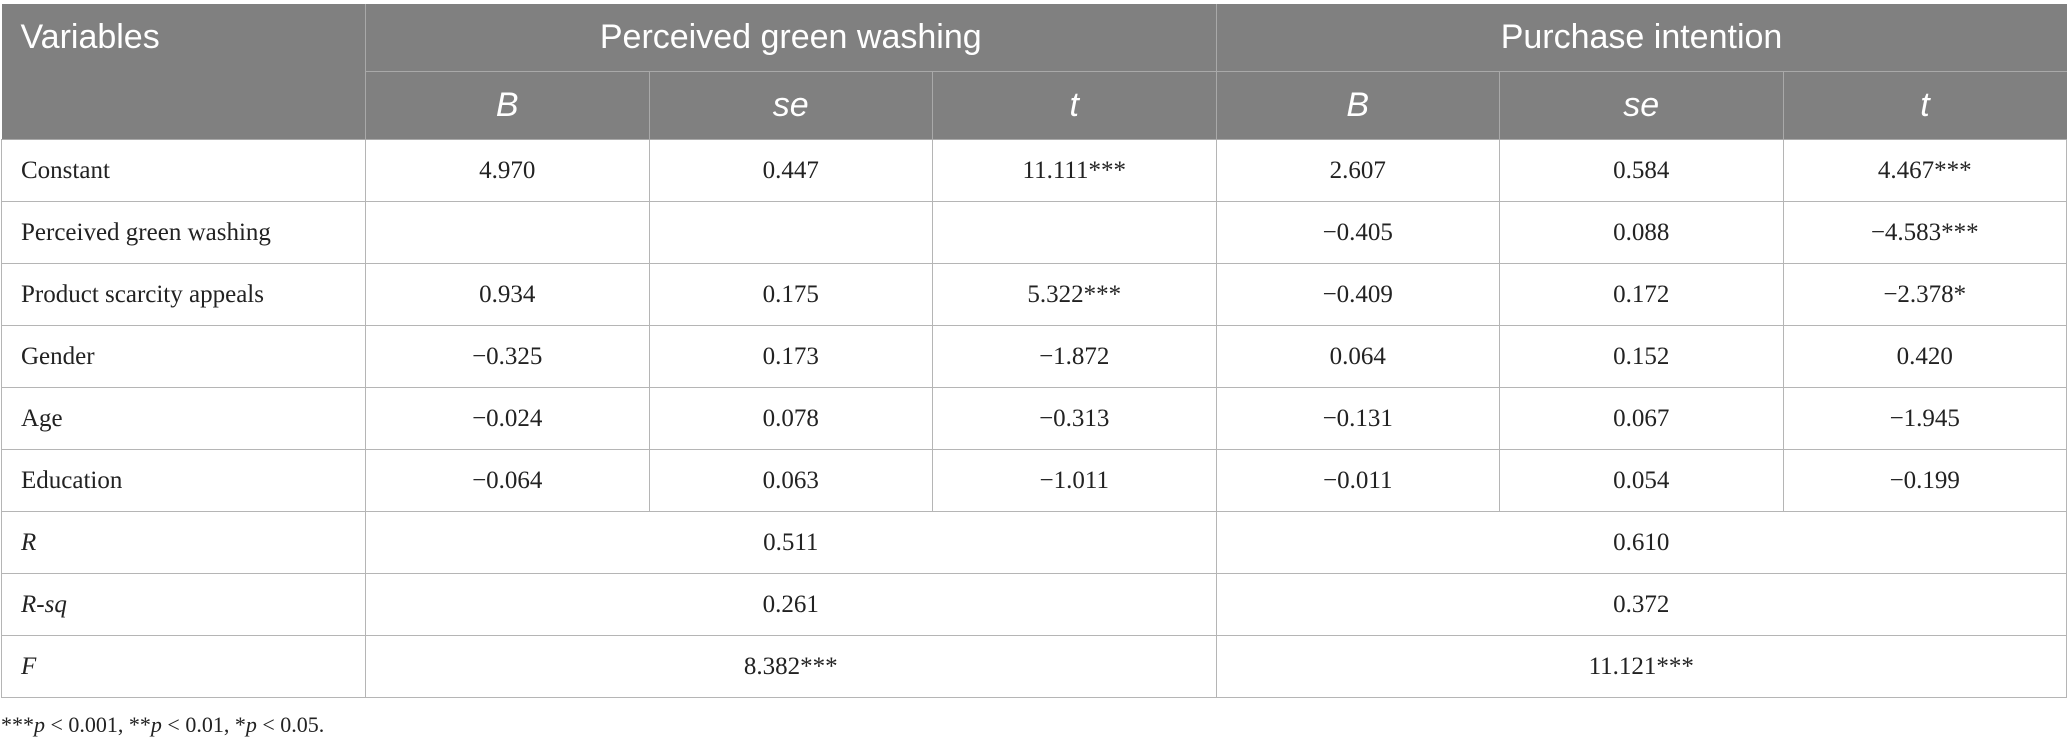 This screenshot has height=753, width=2067. Describe the element at coordinates (1641, 542) in the screenshot. I see `summary-value-pi: 0.610` at that location.